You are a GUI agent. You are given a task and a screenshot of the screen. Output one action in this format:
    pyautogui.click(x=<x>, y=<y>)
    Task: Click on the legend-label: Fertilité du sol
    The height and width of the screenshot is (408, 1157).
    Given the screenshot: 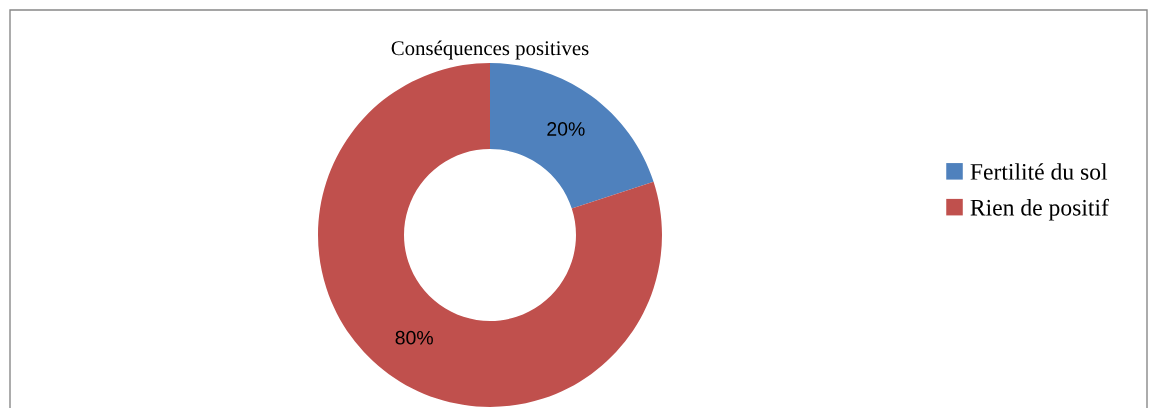 What is the action you would take?
    pyautogui.click(x=1039, y=171)
    